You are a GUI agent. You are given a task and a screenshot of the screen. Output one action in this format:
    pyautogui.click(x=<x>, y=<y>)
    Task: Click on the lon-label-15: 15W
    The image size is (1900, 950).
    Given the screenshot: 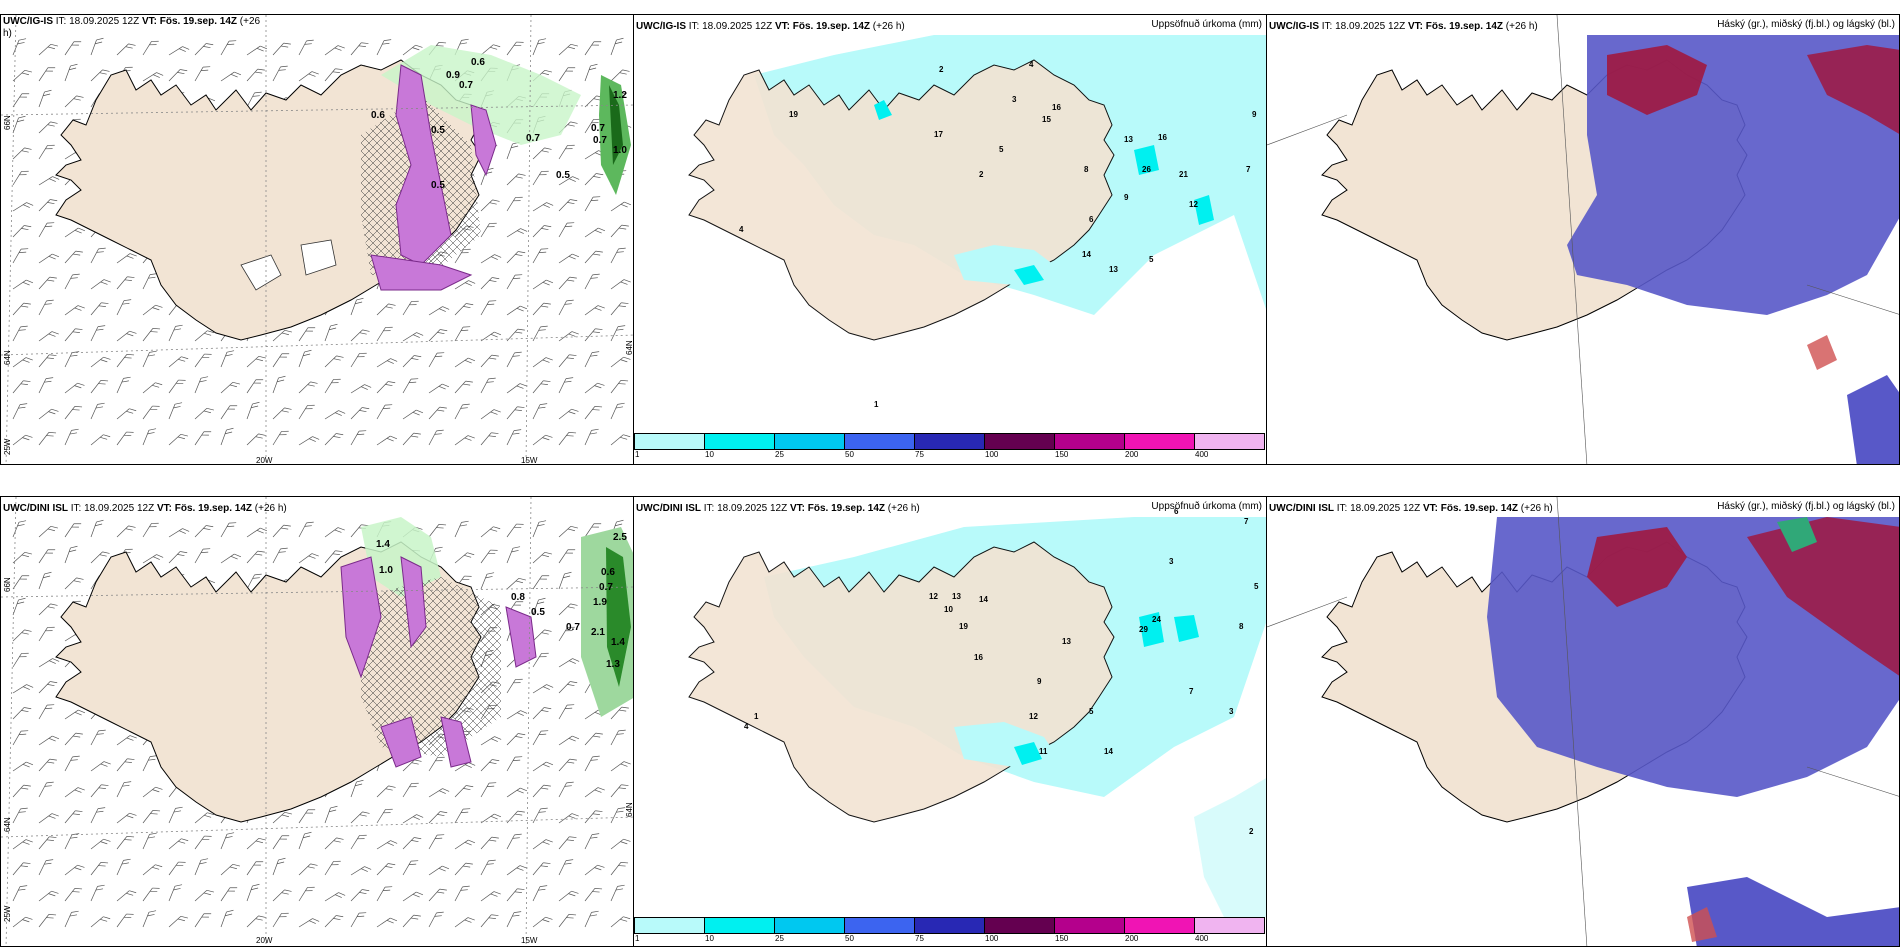 What is the action you would take?
    pyautogui.click(x=529, y=460)
    